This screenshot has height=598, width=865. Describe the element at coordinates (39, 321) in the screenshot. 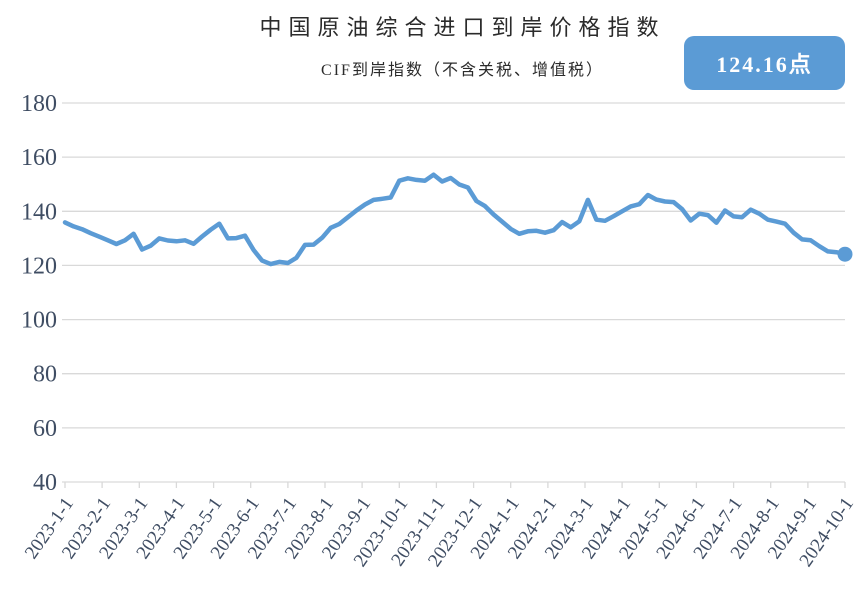

I see `y-axis-label: 100` at that location.